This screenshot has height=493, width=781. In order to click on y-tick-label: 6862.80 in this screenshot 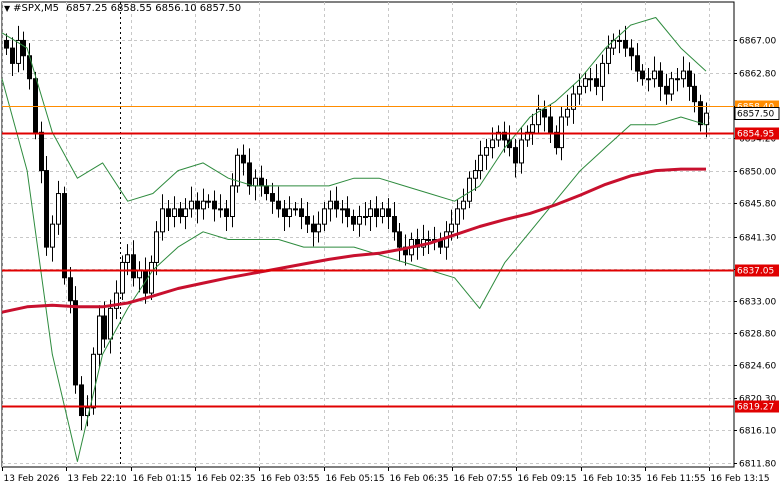, I will do `click(757, 75)`.